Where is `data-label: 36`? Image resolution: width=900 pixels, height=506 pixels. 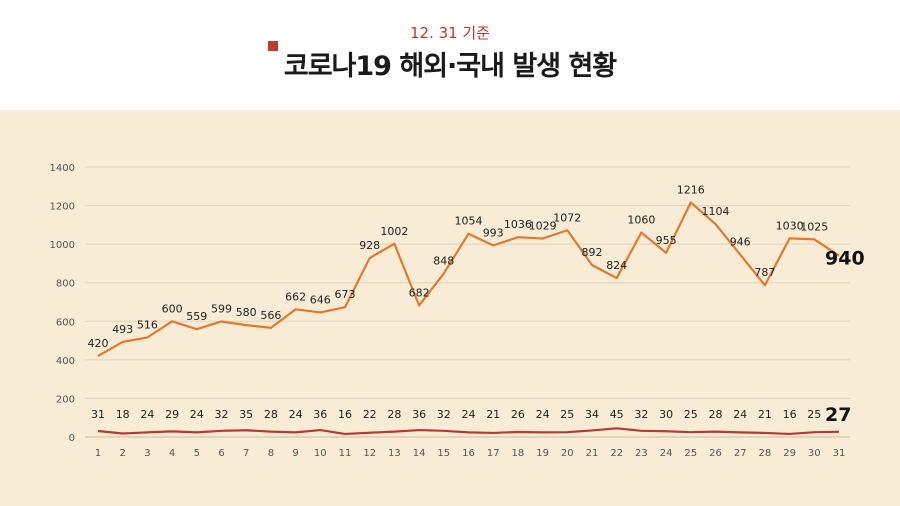
data-label: 36 is located at coordinates (419, 414).